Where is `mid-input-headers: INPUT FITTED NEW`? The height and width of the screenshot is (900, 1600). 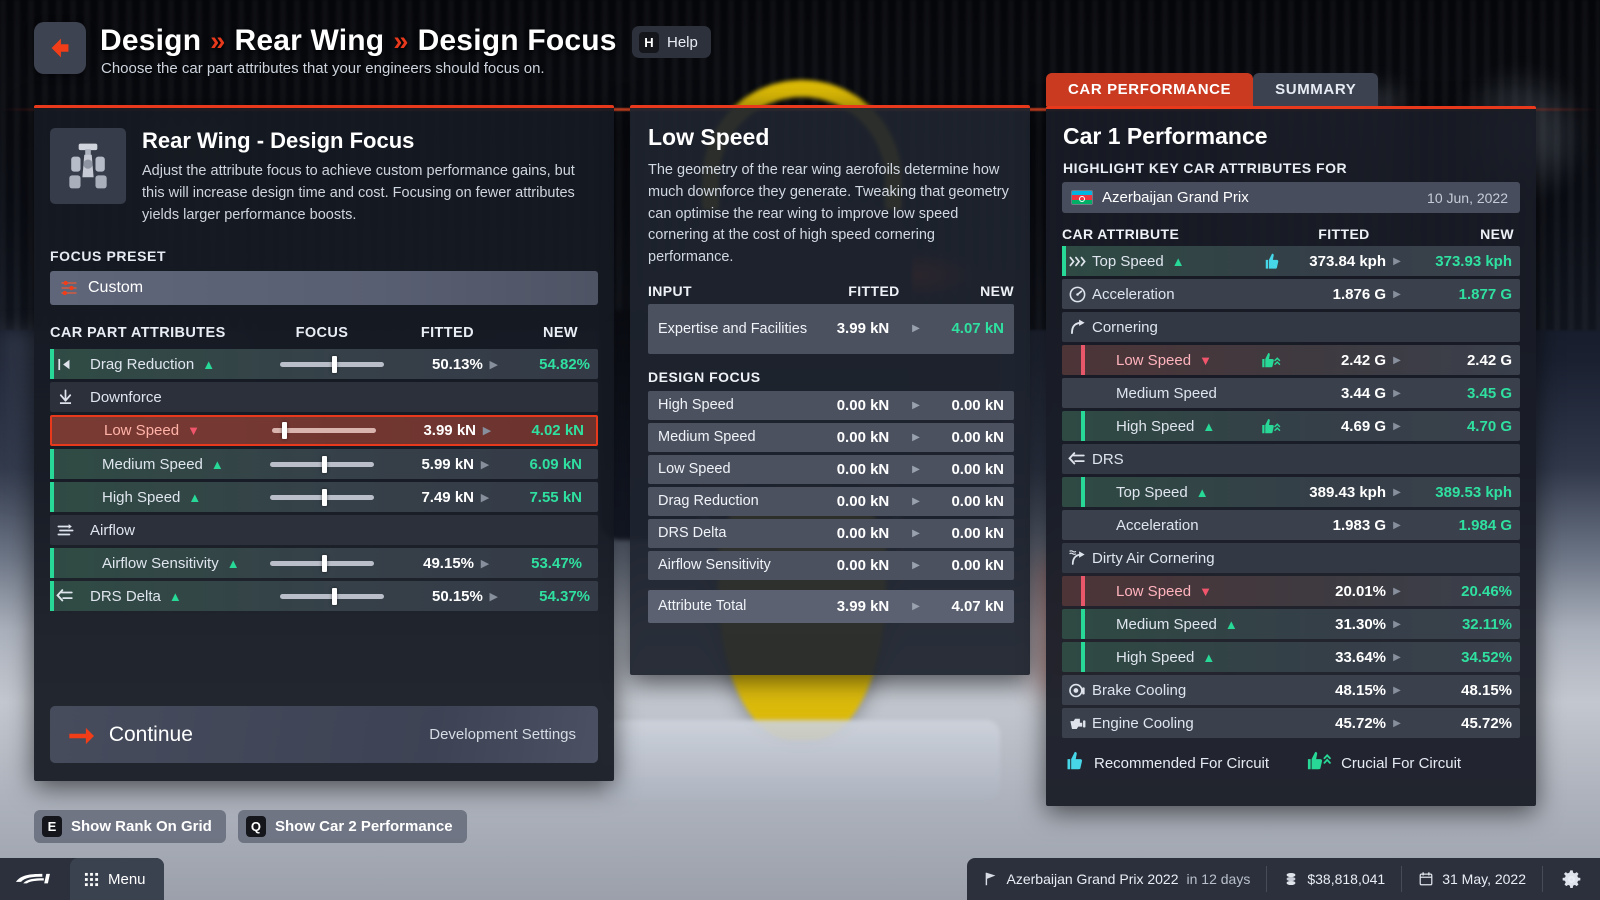 mid-input-headers: INPUT FITTED NEW is located at coordinates (831, 291).